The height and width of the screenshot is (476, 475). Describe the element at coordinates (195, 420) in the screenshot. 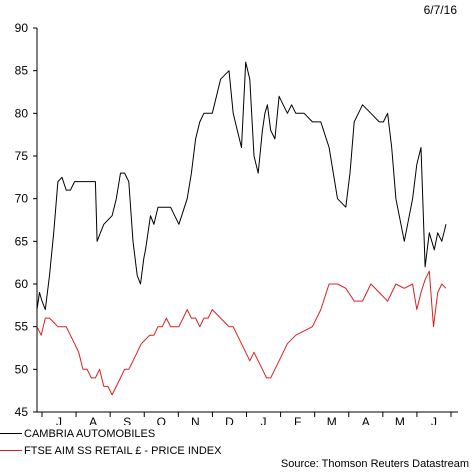

I see `x-tick-label: N` at that location.